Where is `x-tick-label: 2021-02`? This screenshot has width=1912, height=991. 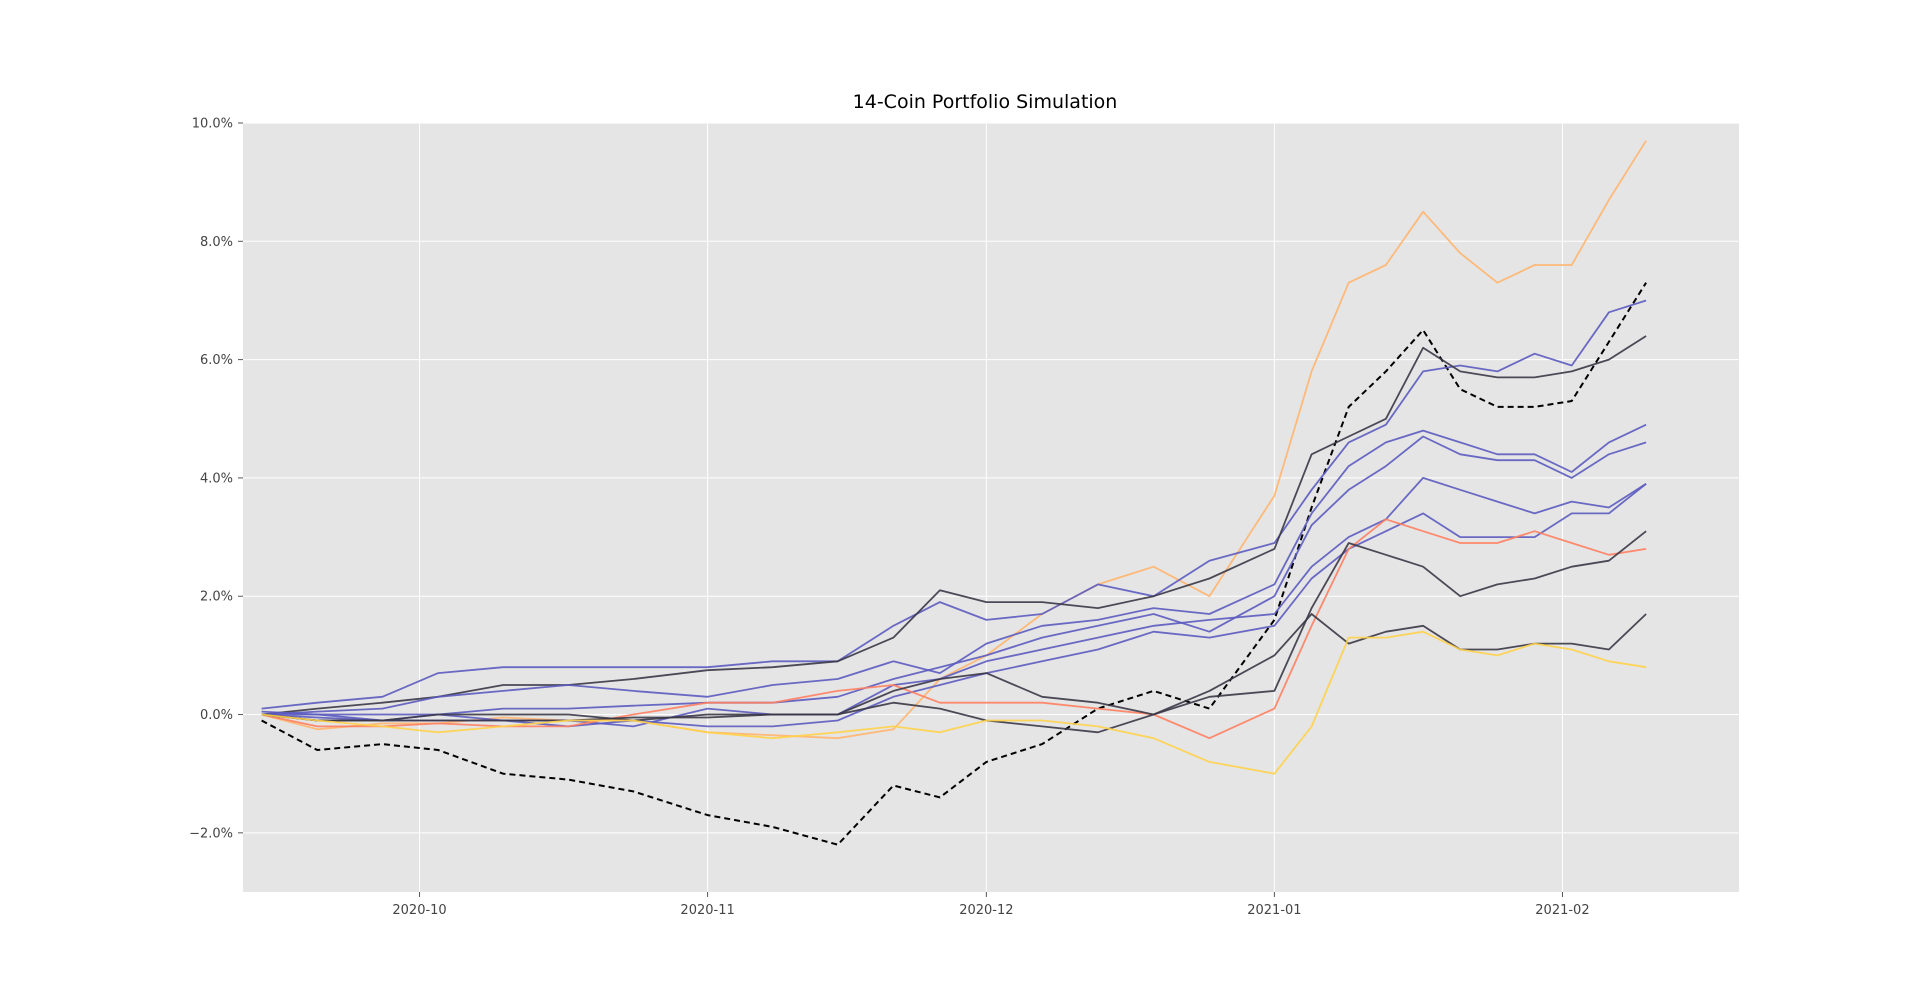
x-tick-label: 2021-02 is located at coordinates (1562, 910).